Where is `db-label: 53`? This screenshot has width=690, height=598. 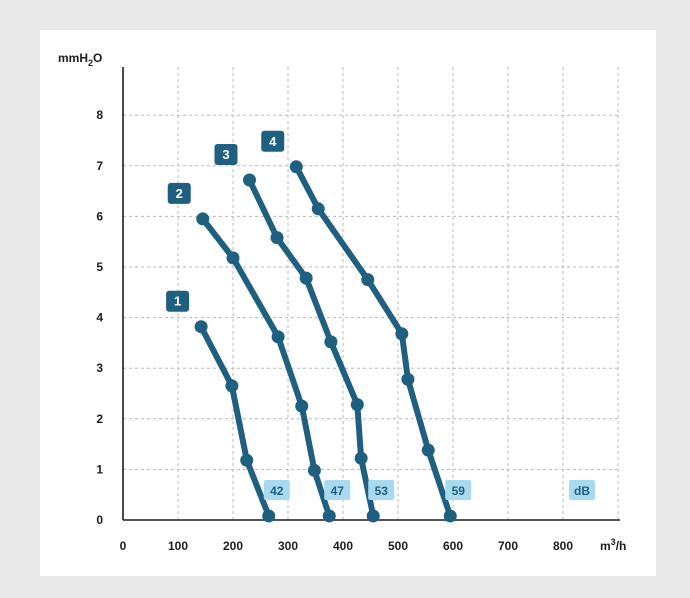 db-label: 53 is located at coordinates (381, 490).